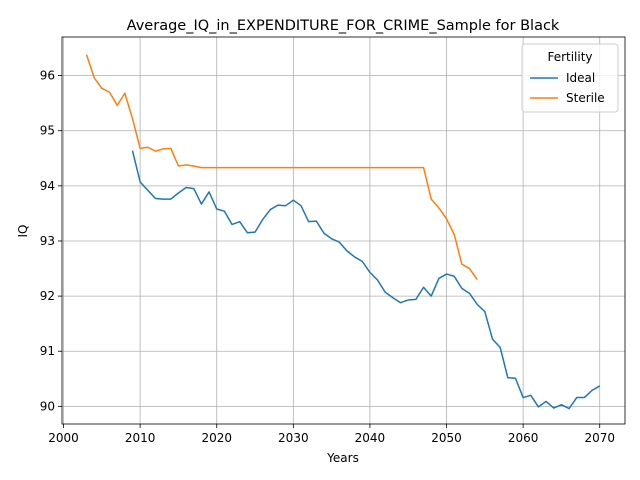 The height and width of the screenshot is (480, 640). I want to click on x-tick-label: 2030, so click(293, 438).